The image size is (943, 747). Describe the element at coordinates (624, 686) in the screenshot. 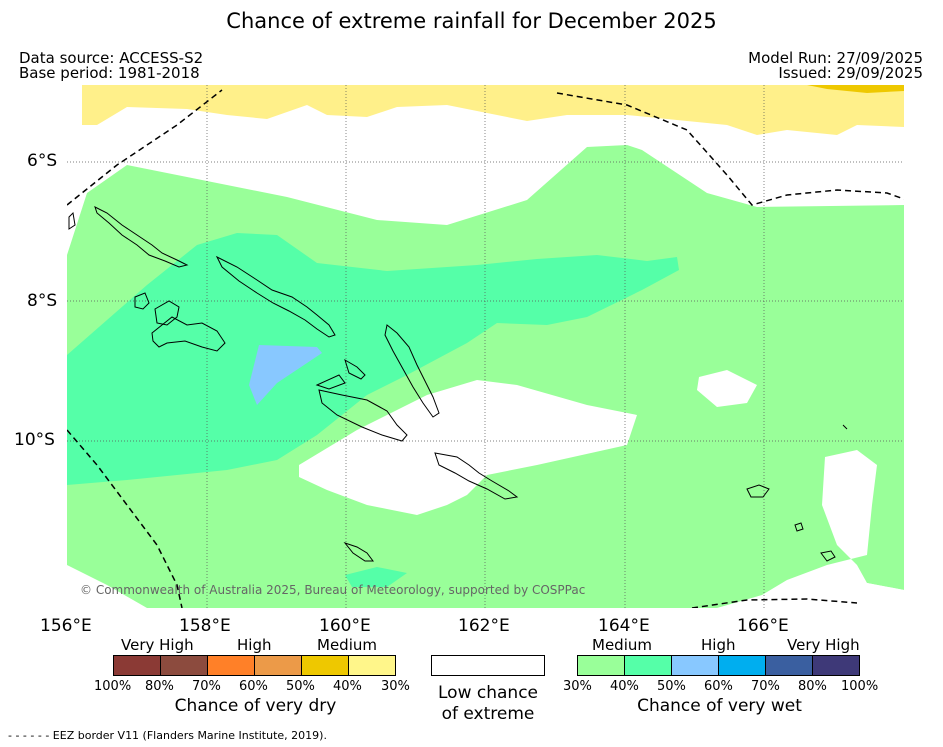

I see `wet-tick-40: 40%` at that location.